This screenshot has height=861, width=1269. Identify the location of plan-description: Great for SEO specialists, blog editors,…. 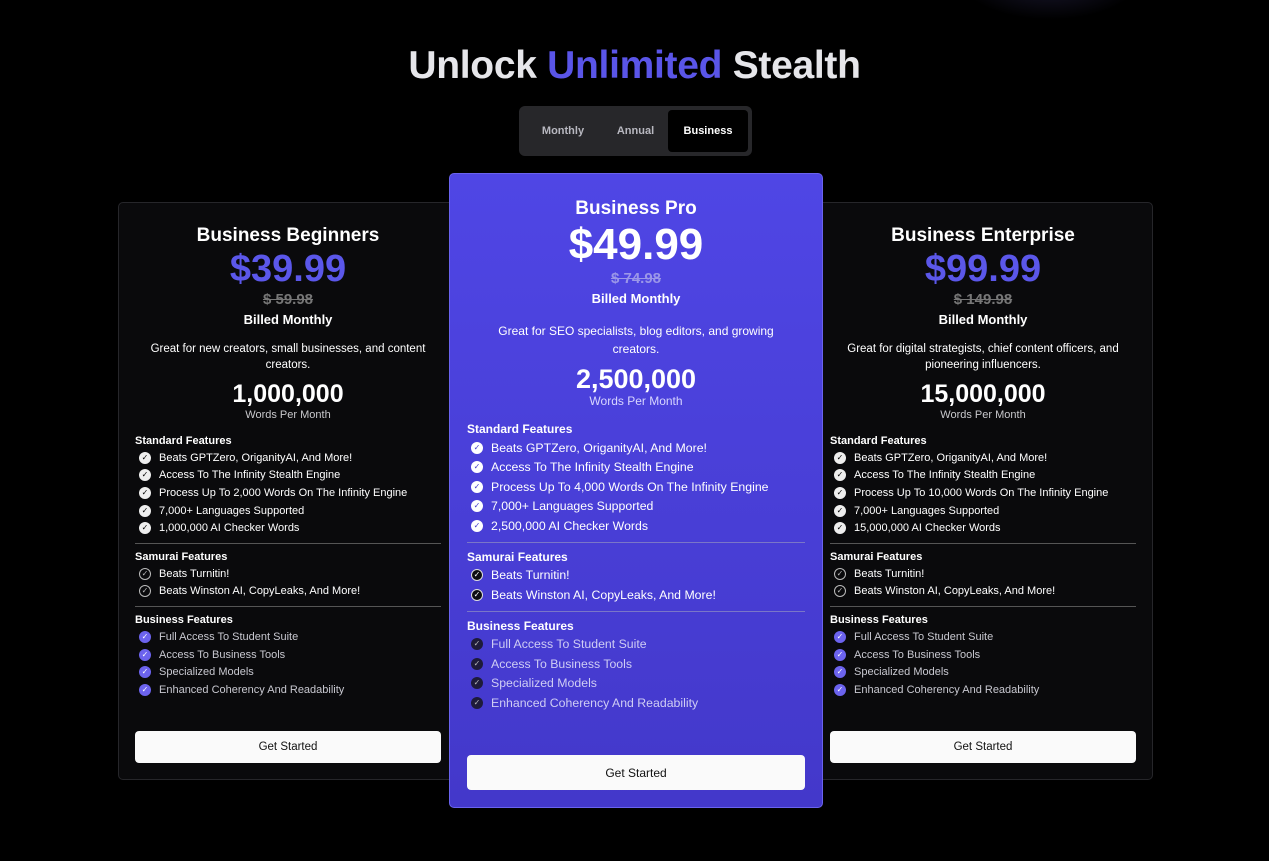
(636, 340).